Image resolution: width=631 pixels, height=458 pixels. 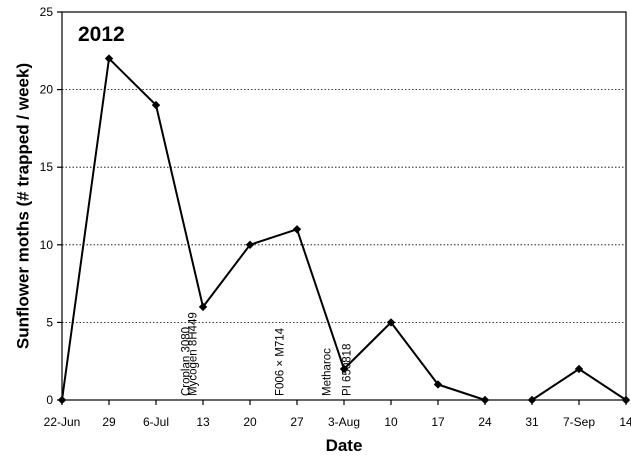 I want to click on y-tick-label: 0, so click(x=49, y=400).